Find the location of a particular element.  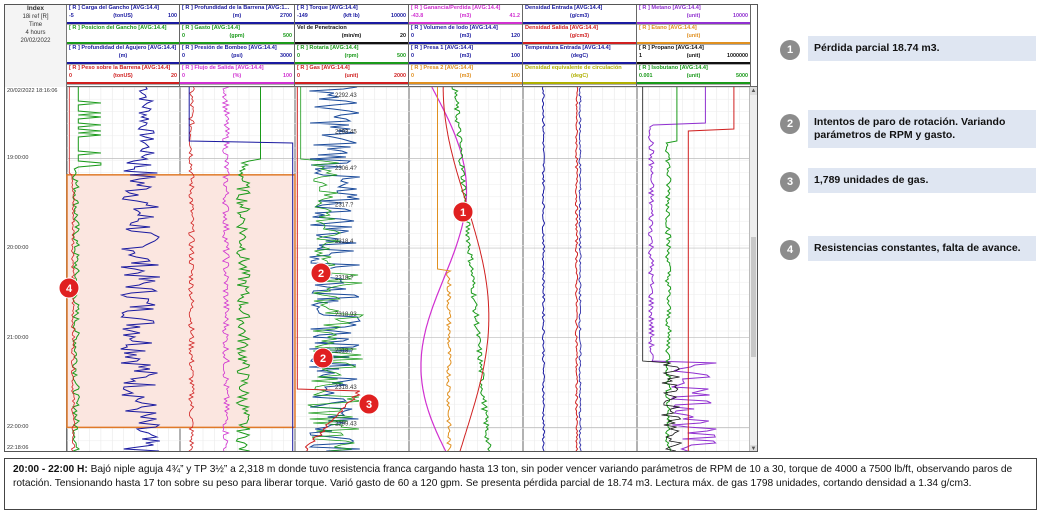

depth-label: 2306.4? is located at coordinates (346, 169).